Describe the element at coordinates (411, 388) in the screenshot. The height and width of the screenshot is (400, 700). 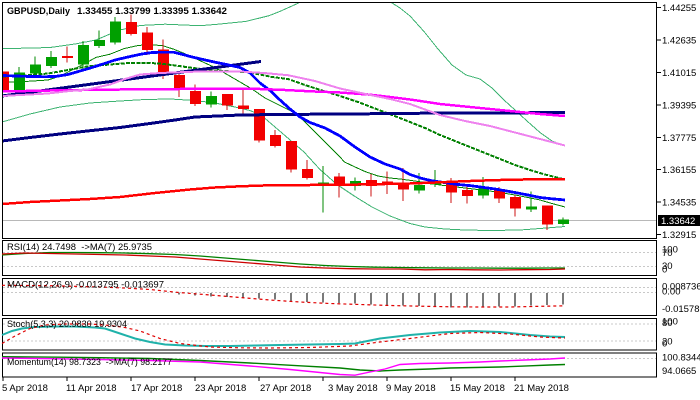
I see `svg-text: 9 May 2018` at that location.